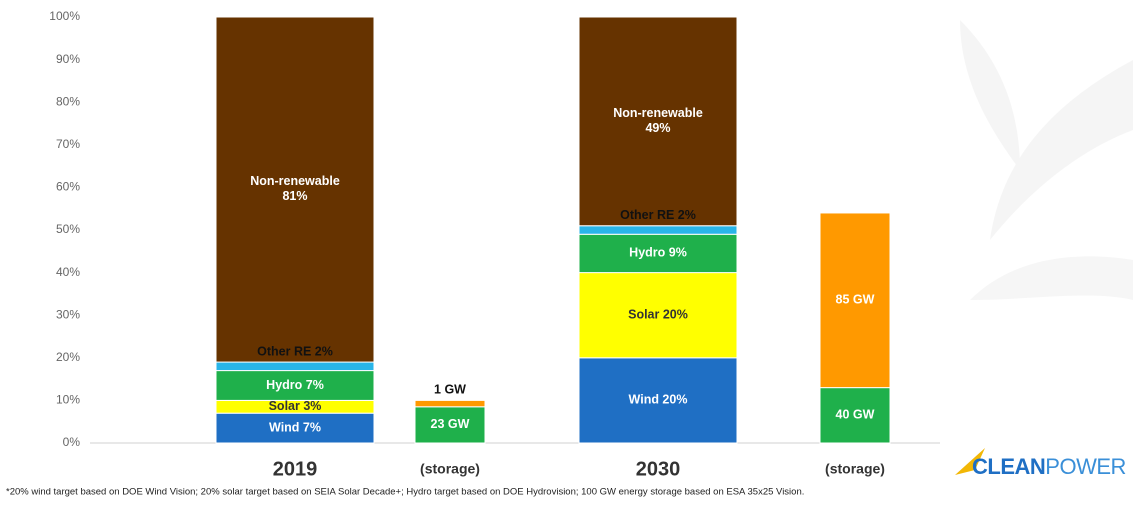 The height and width of the screenshot is (508, 1133). I want to click on data-label: Wind 20%, so click(658, 400).